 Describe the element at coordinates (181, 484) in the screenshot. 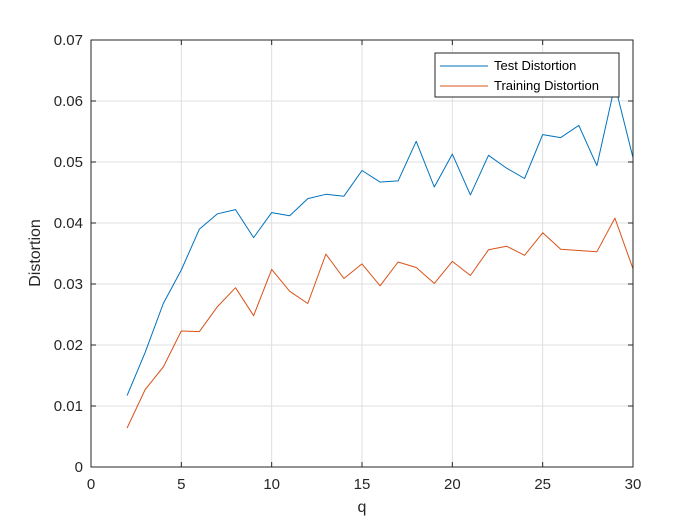

I see `x-tick-label: 5` at that location.